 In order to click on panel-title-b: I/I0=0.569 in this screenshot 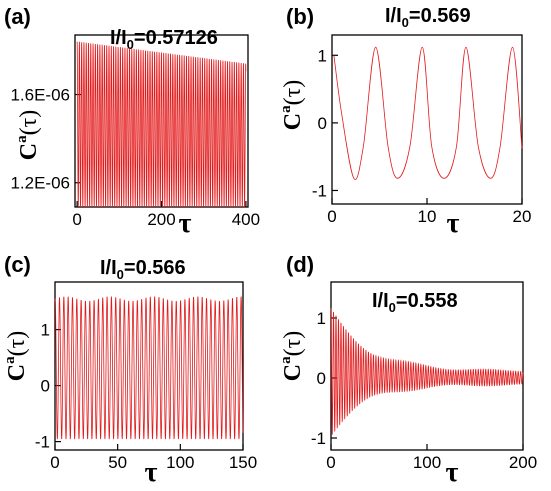, I will do `click(428, 17)`.